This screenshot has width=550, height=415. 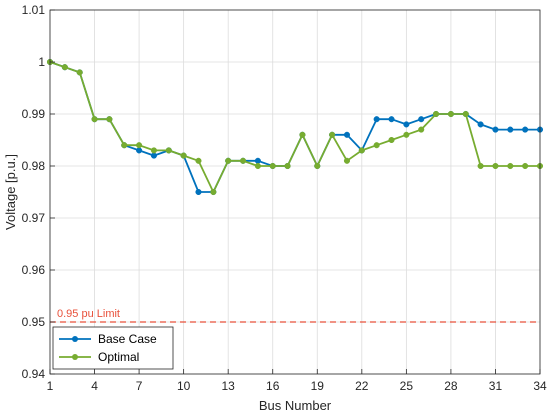 What do you see at coordinates (127, 339) in the screenshot?
I see `legend-label-base-case: Base Case` at bounding box center [127, 339].